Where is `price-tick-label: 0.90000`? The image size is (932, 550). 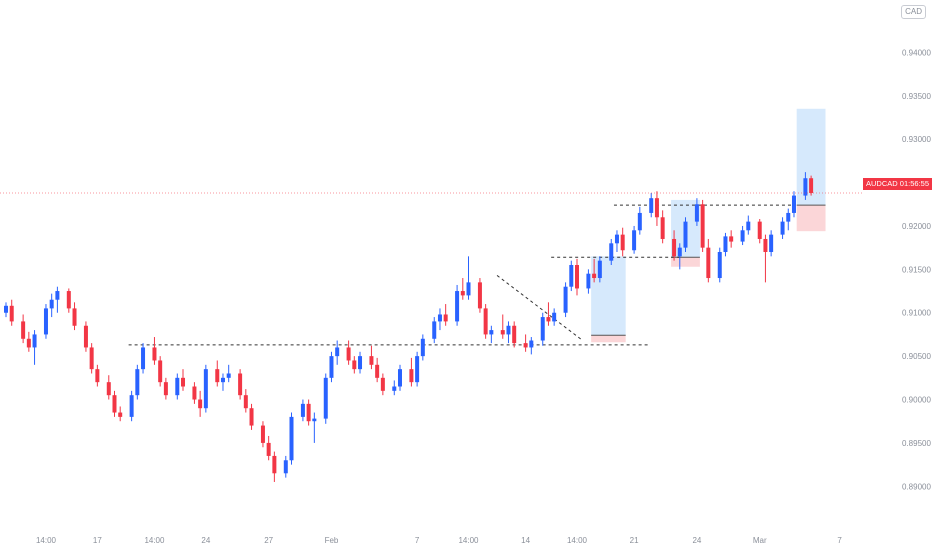 price-tick-label: 0.90000 is located at coordinates (916, 400).